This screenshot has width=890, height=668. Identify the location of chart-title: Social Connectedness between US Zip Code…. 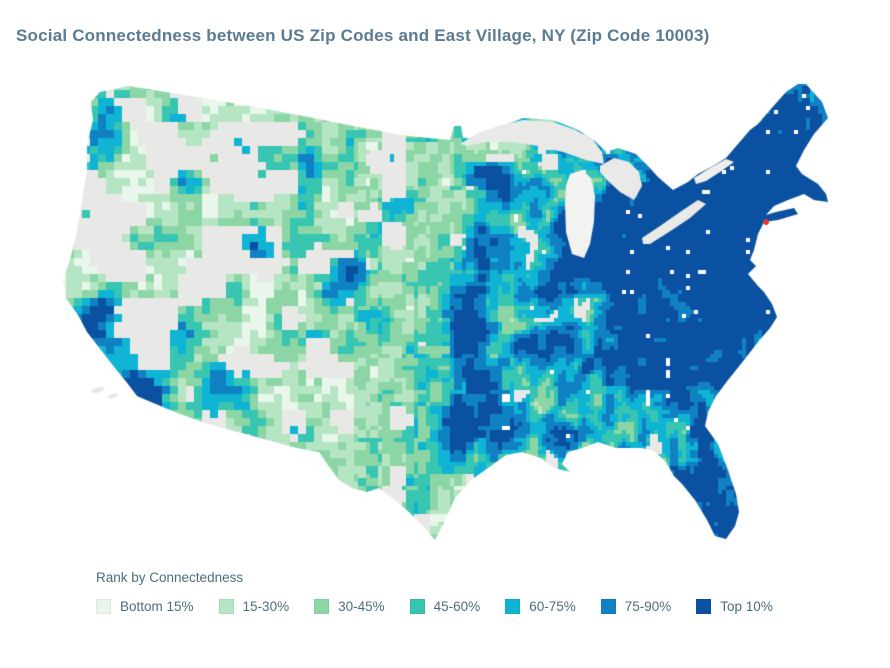
(363, 35).